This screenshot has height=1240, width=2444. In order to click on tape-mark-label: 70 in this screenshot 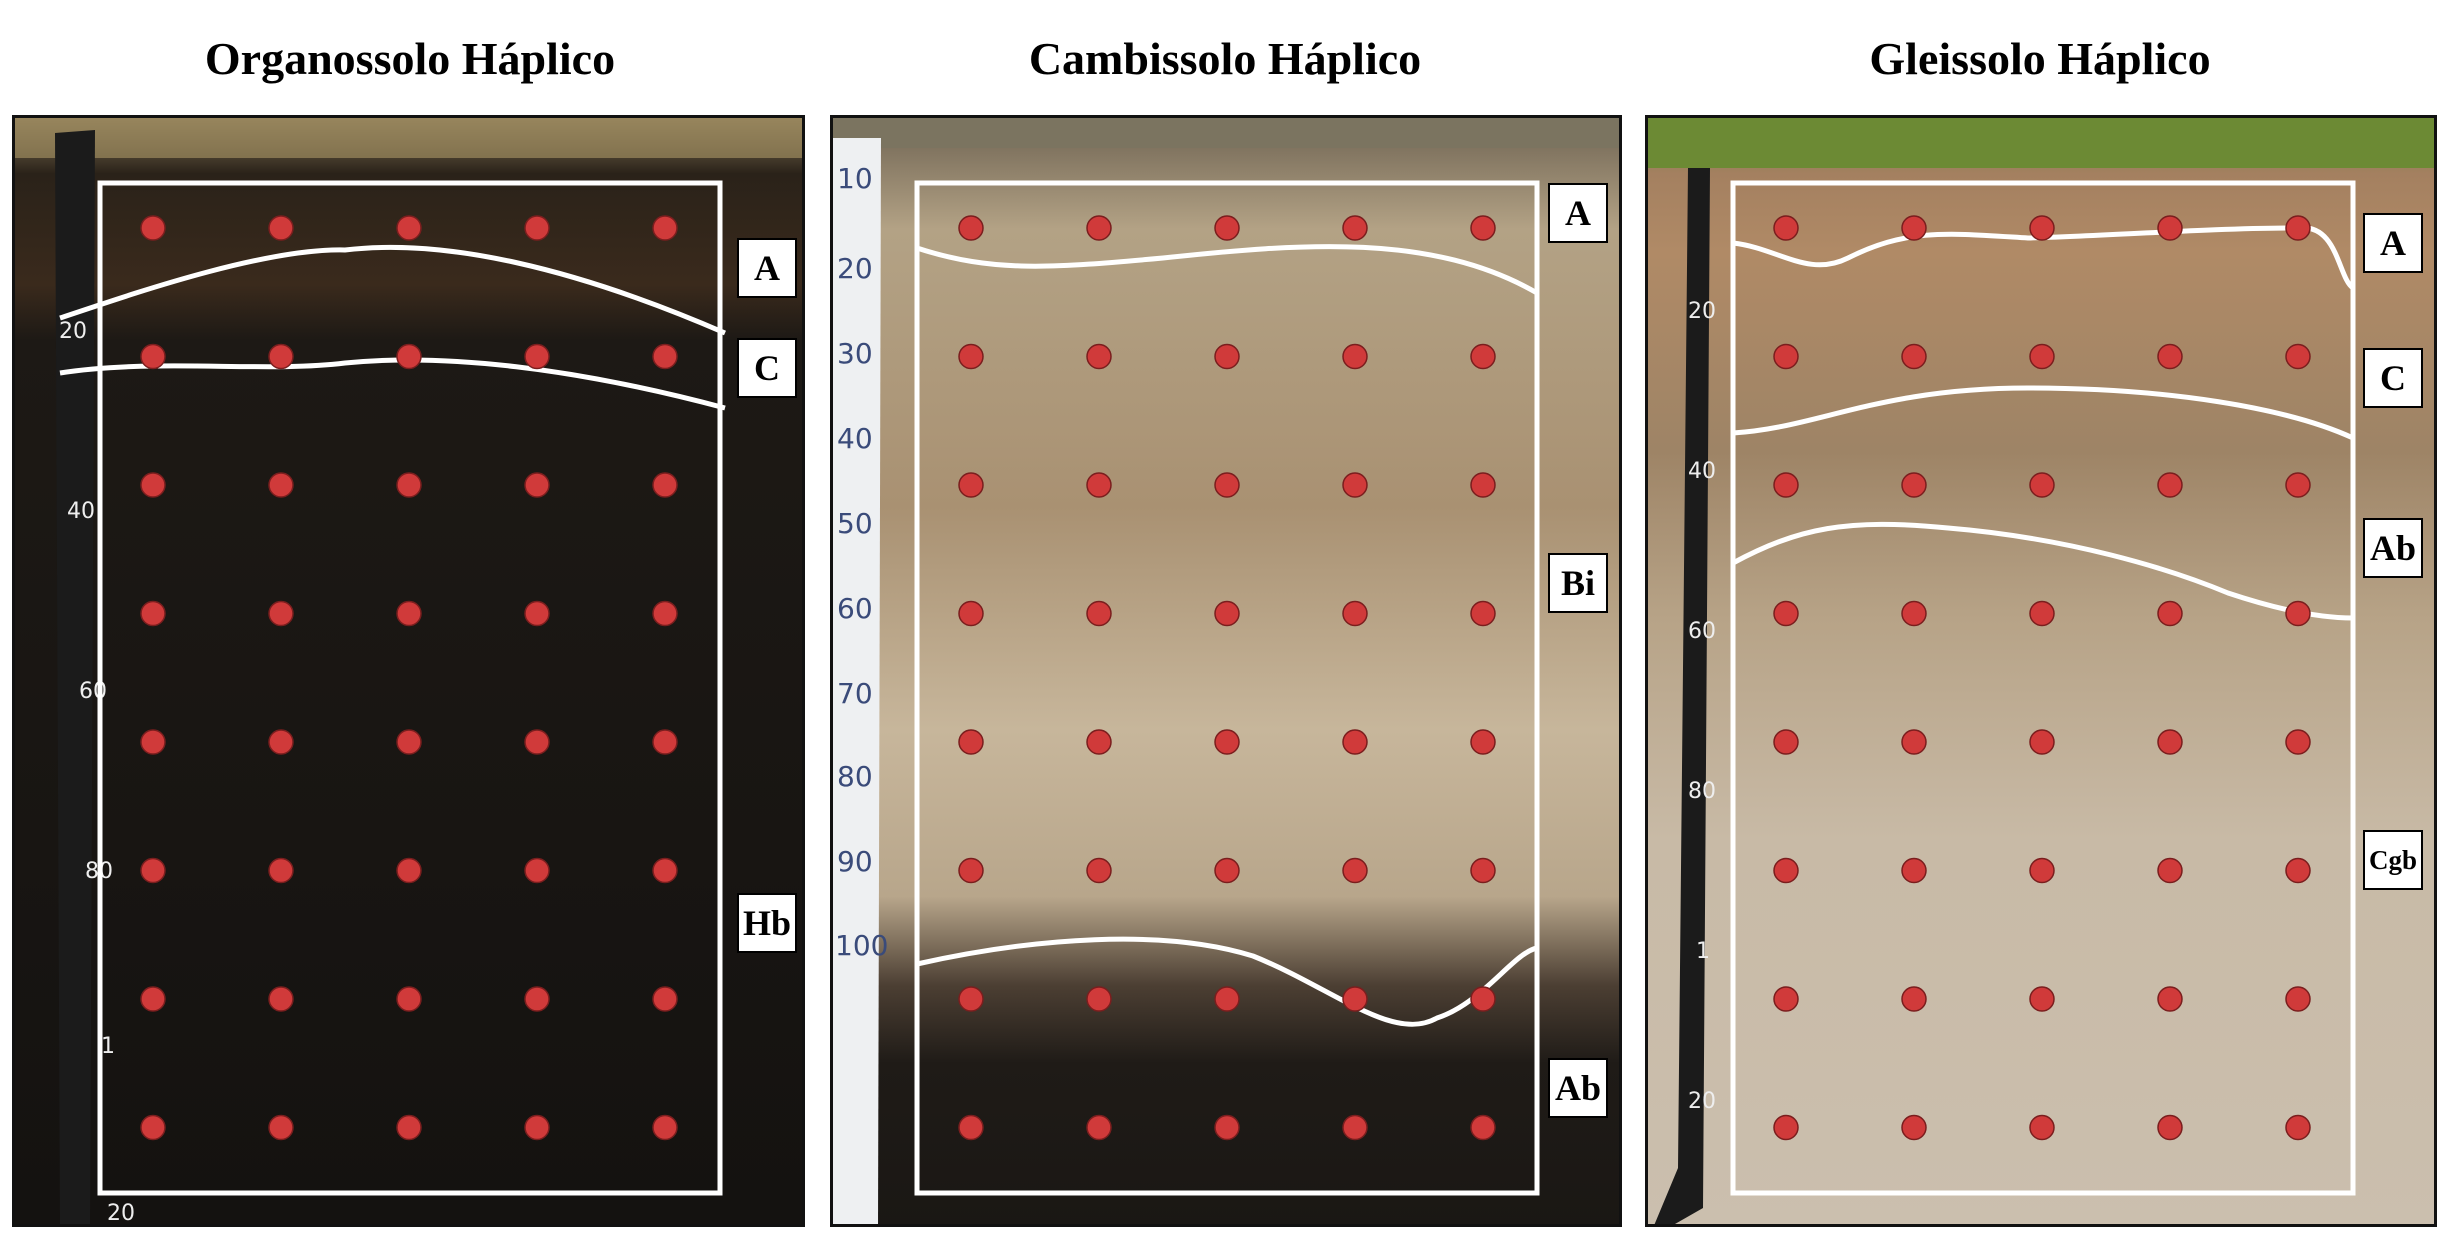, I will do `click(855, 693)`.